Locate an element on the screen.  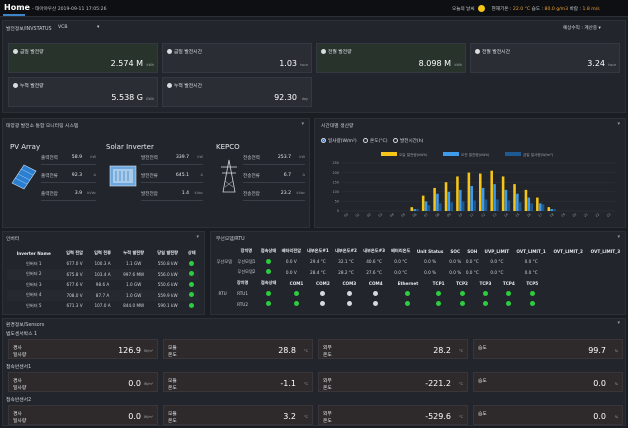
clock-icon is located at coordinates (169, 51).